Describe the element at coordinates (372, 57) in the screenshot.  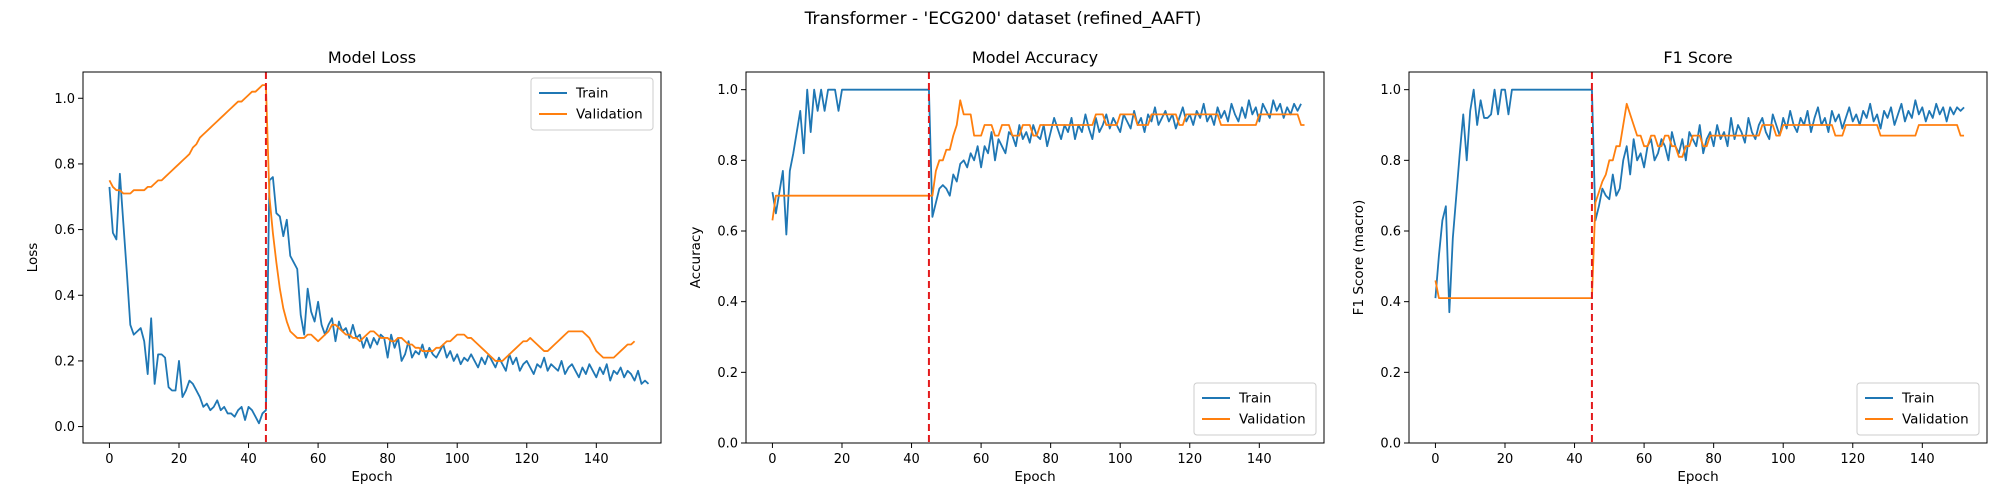
I see `subplot-title: Model Loss` at that location.